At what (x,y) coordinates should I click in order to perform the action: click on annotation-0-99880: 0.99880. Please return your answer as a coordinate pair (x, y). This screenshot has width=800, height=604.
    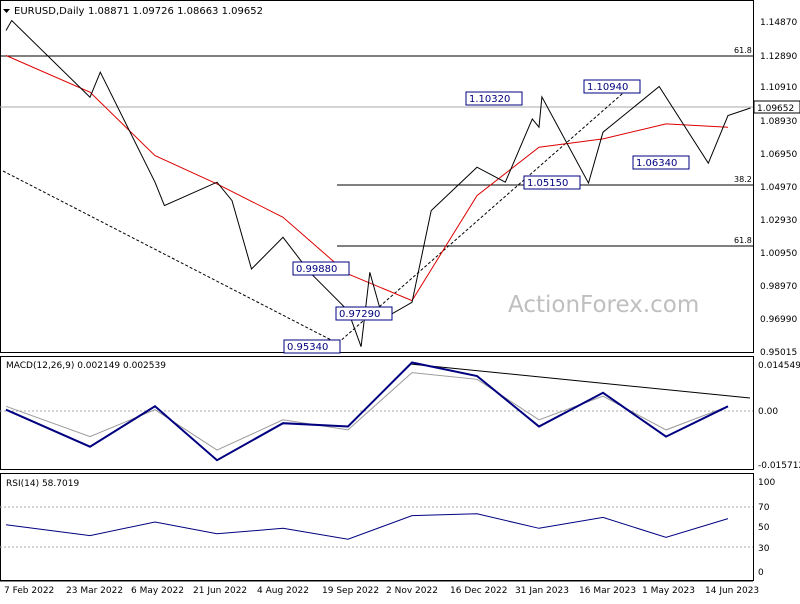
    Looking at the image, I should click on (321, 268).